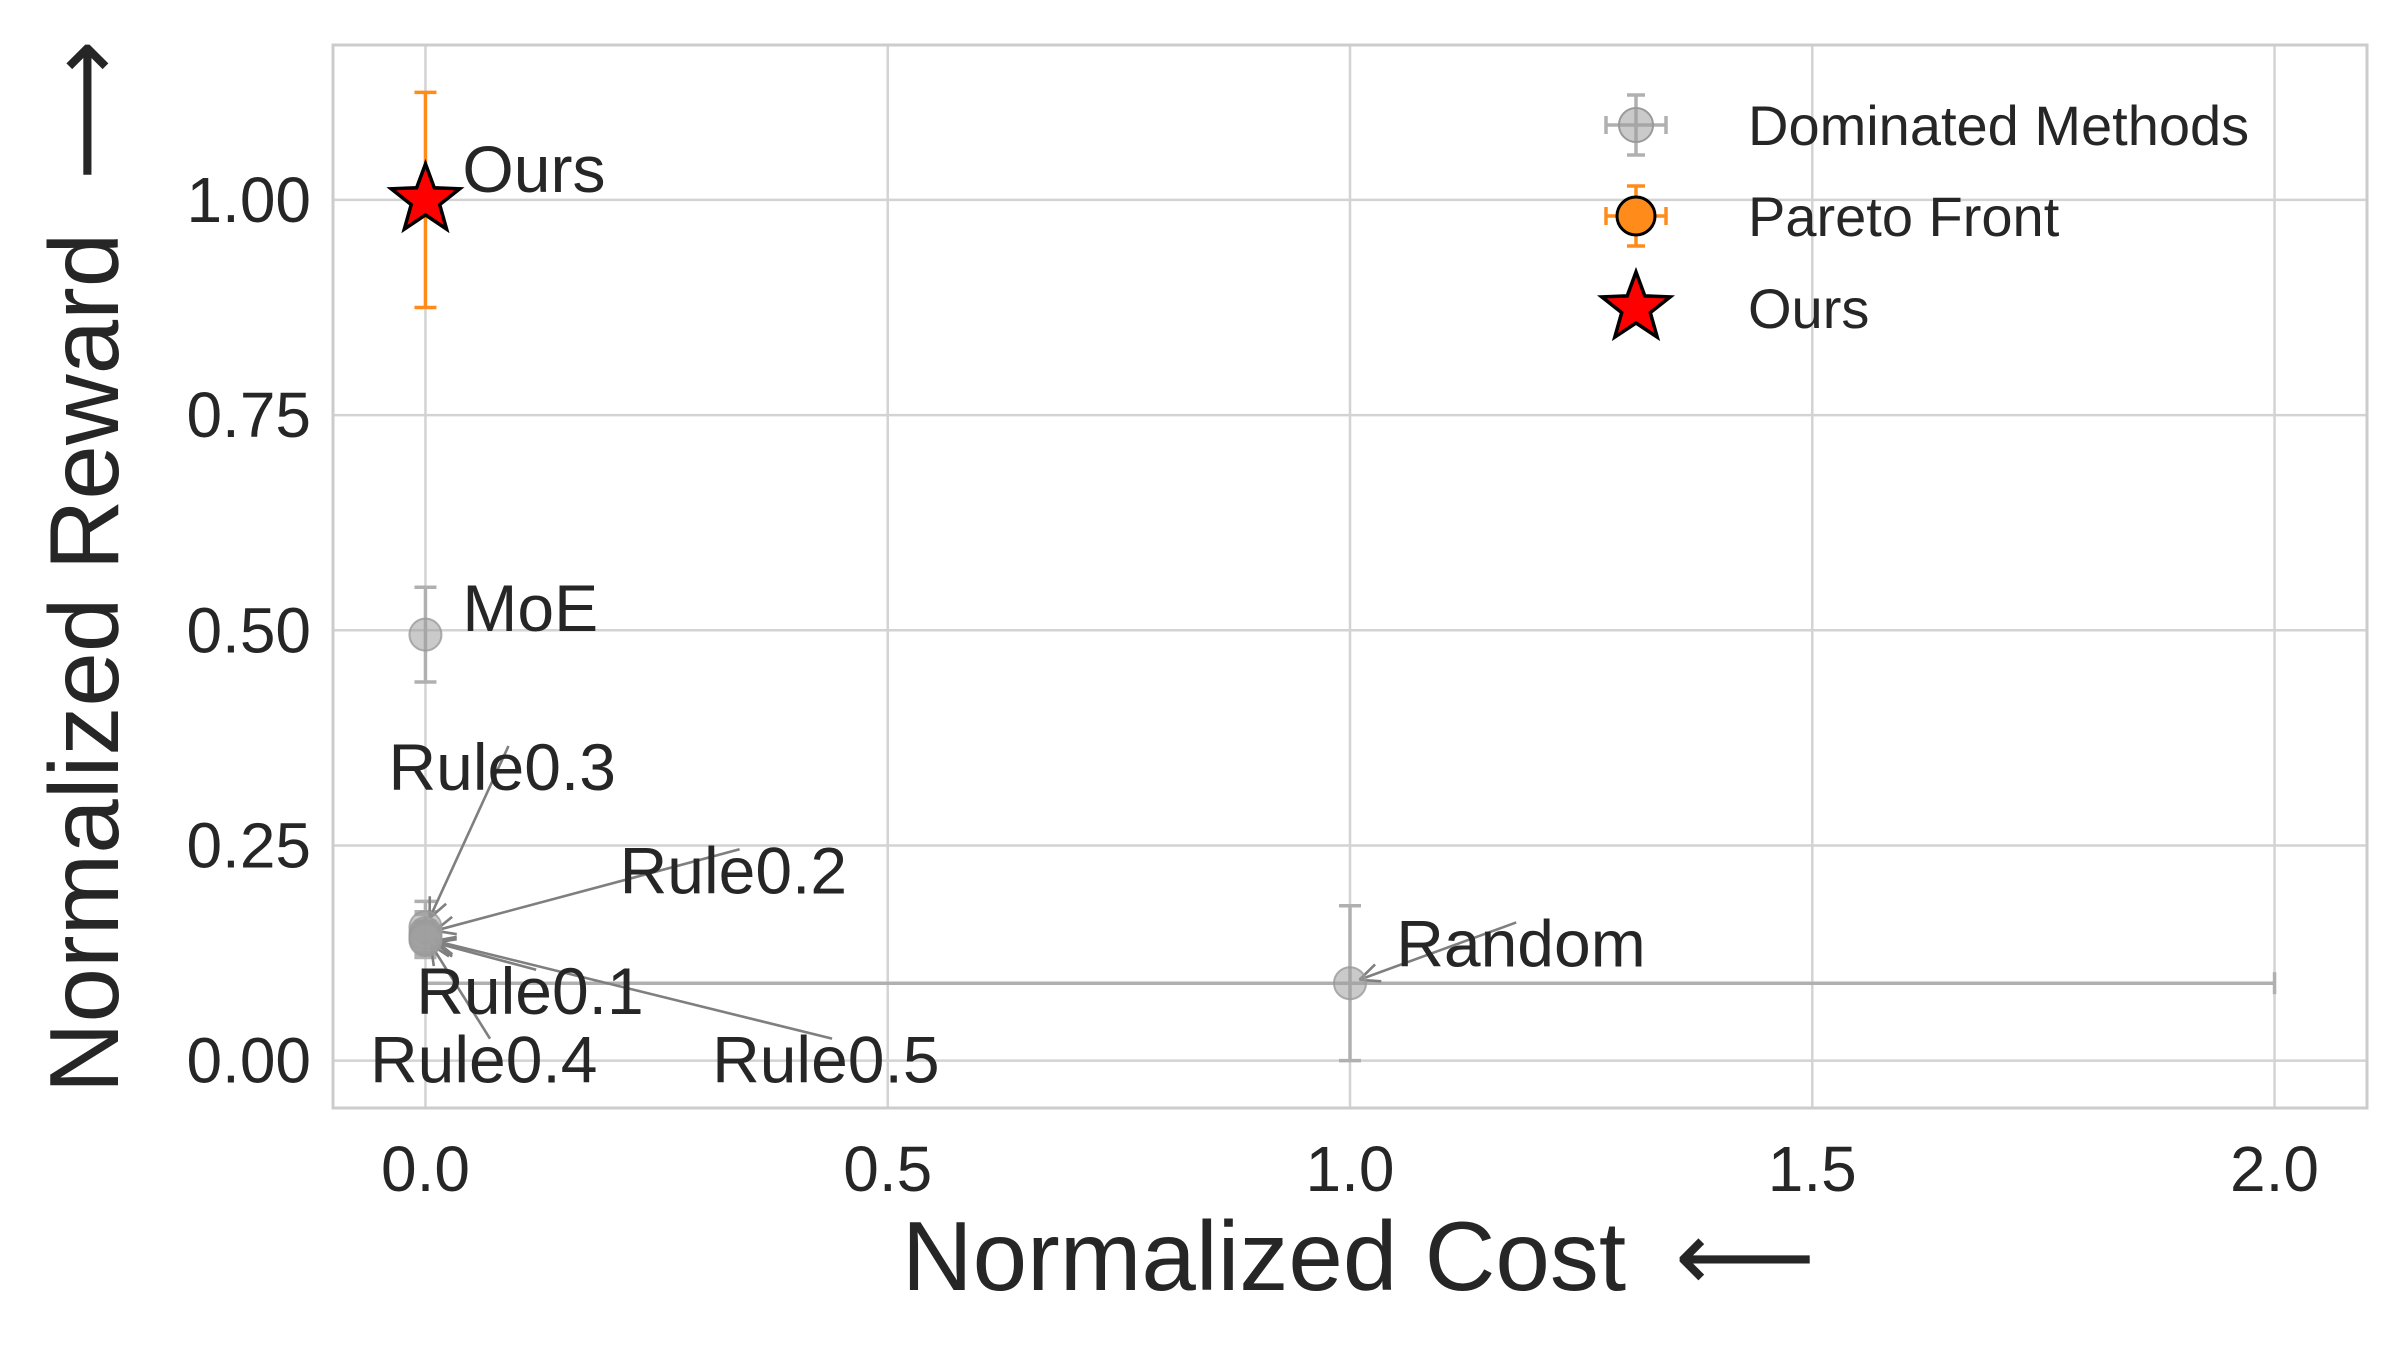 The image size is (2400, 1350). I want to click on x-tick-label: 0.5, so click(887, 1169).